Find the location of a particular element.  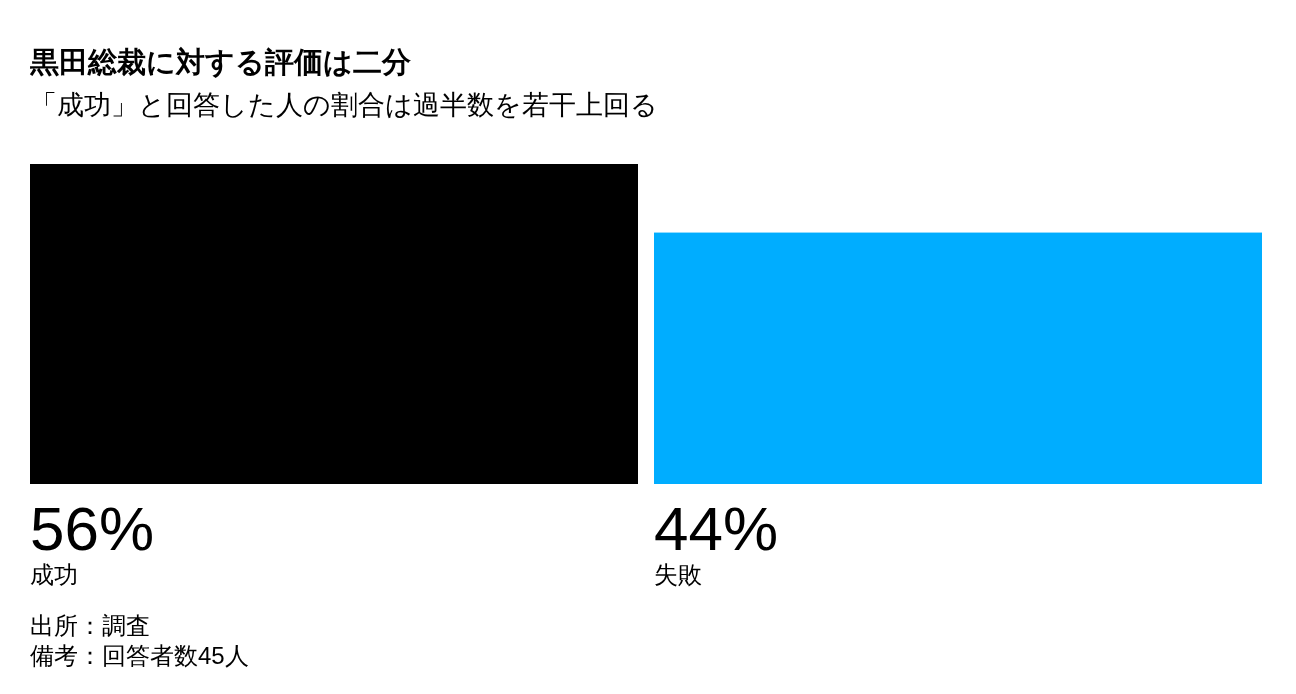

title: 黒田総裁に対する評価は二分 is located at coordinates (220, 62).